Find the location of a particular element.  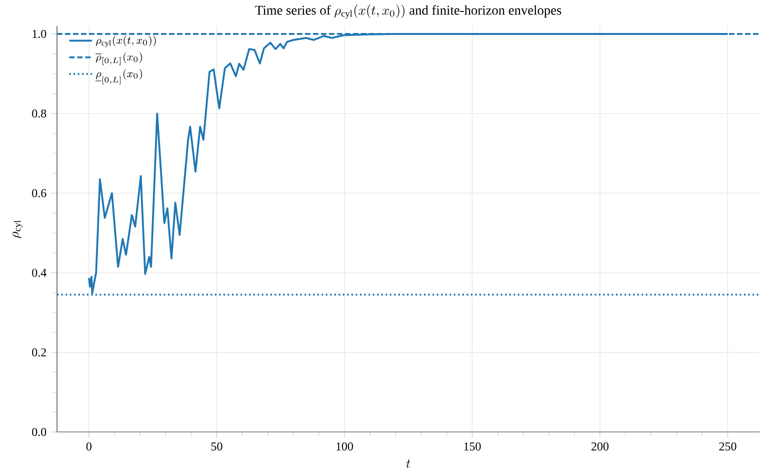

x-tick-label: 150 is located at coordinates (472, 446).